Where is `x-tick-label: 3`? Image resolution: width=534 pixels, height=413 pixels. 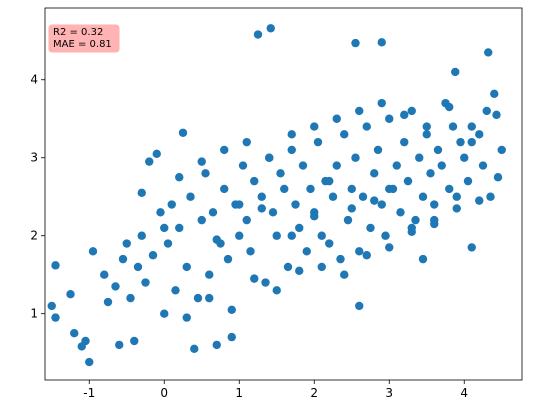
x-tick-label: 3 is located at coordinates (389, 393).